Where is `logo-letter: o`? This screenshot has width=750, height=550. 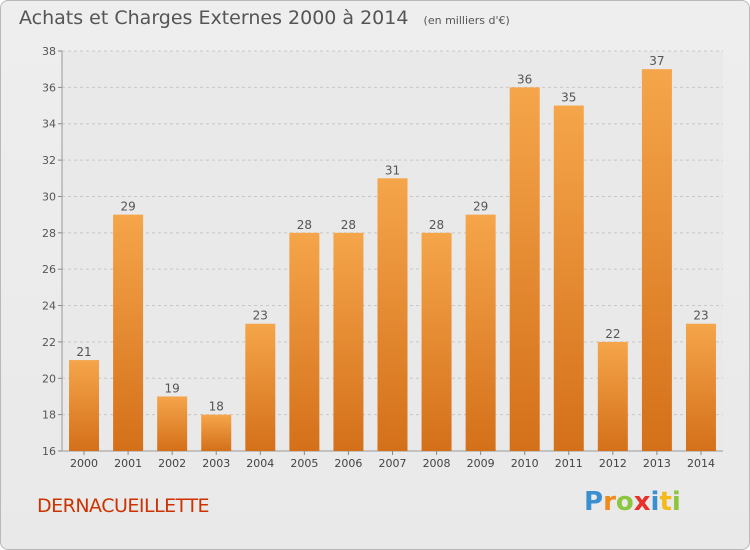
logo-letter: o is located at coordinates (624, 502).